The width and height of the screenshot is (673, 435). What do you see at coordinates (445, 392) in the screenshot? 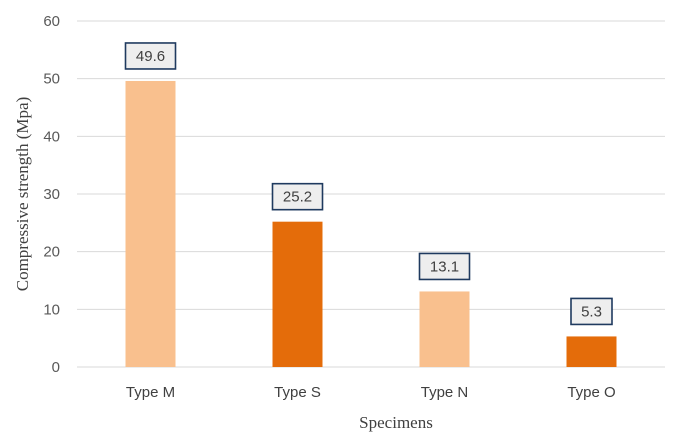
I see `x-tick-label: Type N` at bounding box center [445, 392].